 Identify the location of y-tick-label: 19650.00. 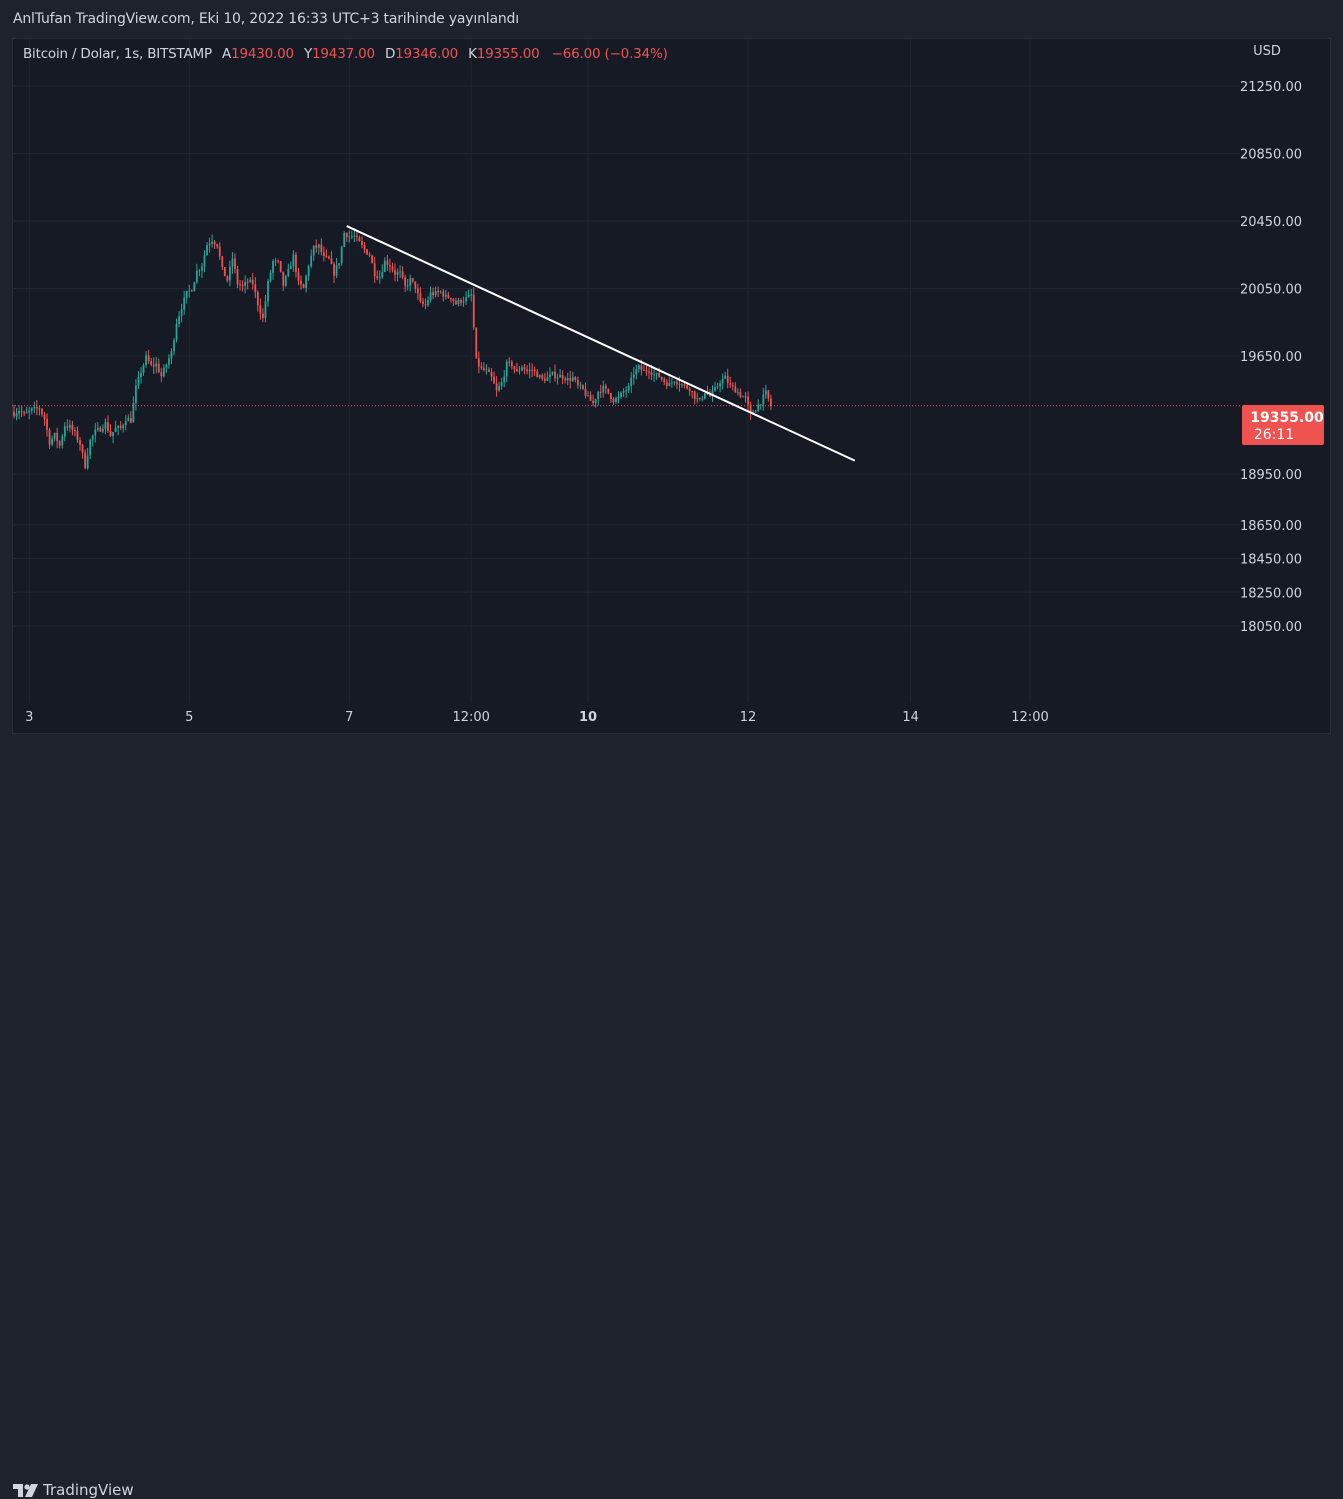
(1271, 357).